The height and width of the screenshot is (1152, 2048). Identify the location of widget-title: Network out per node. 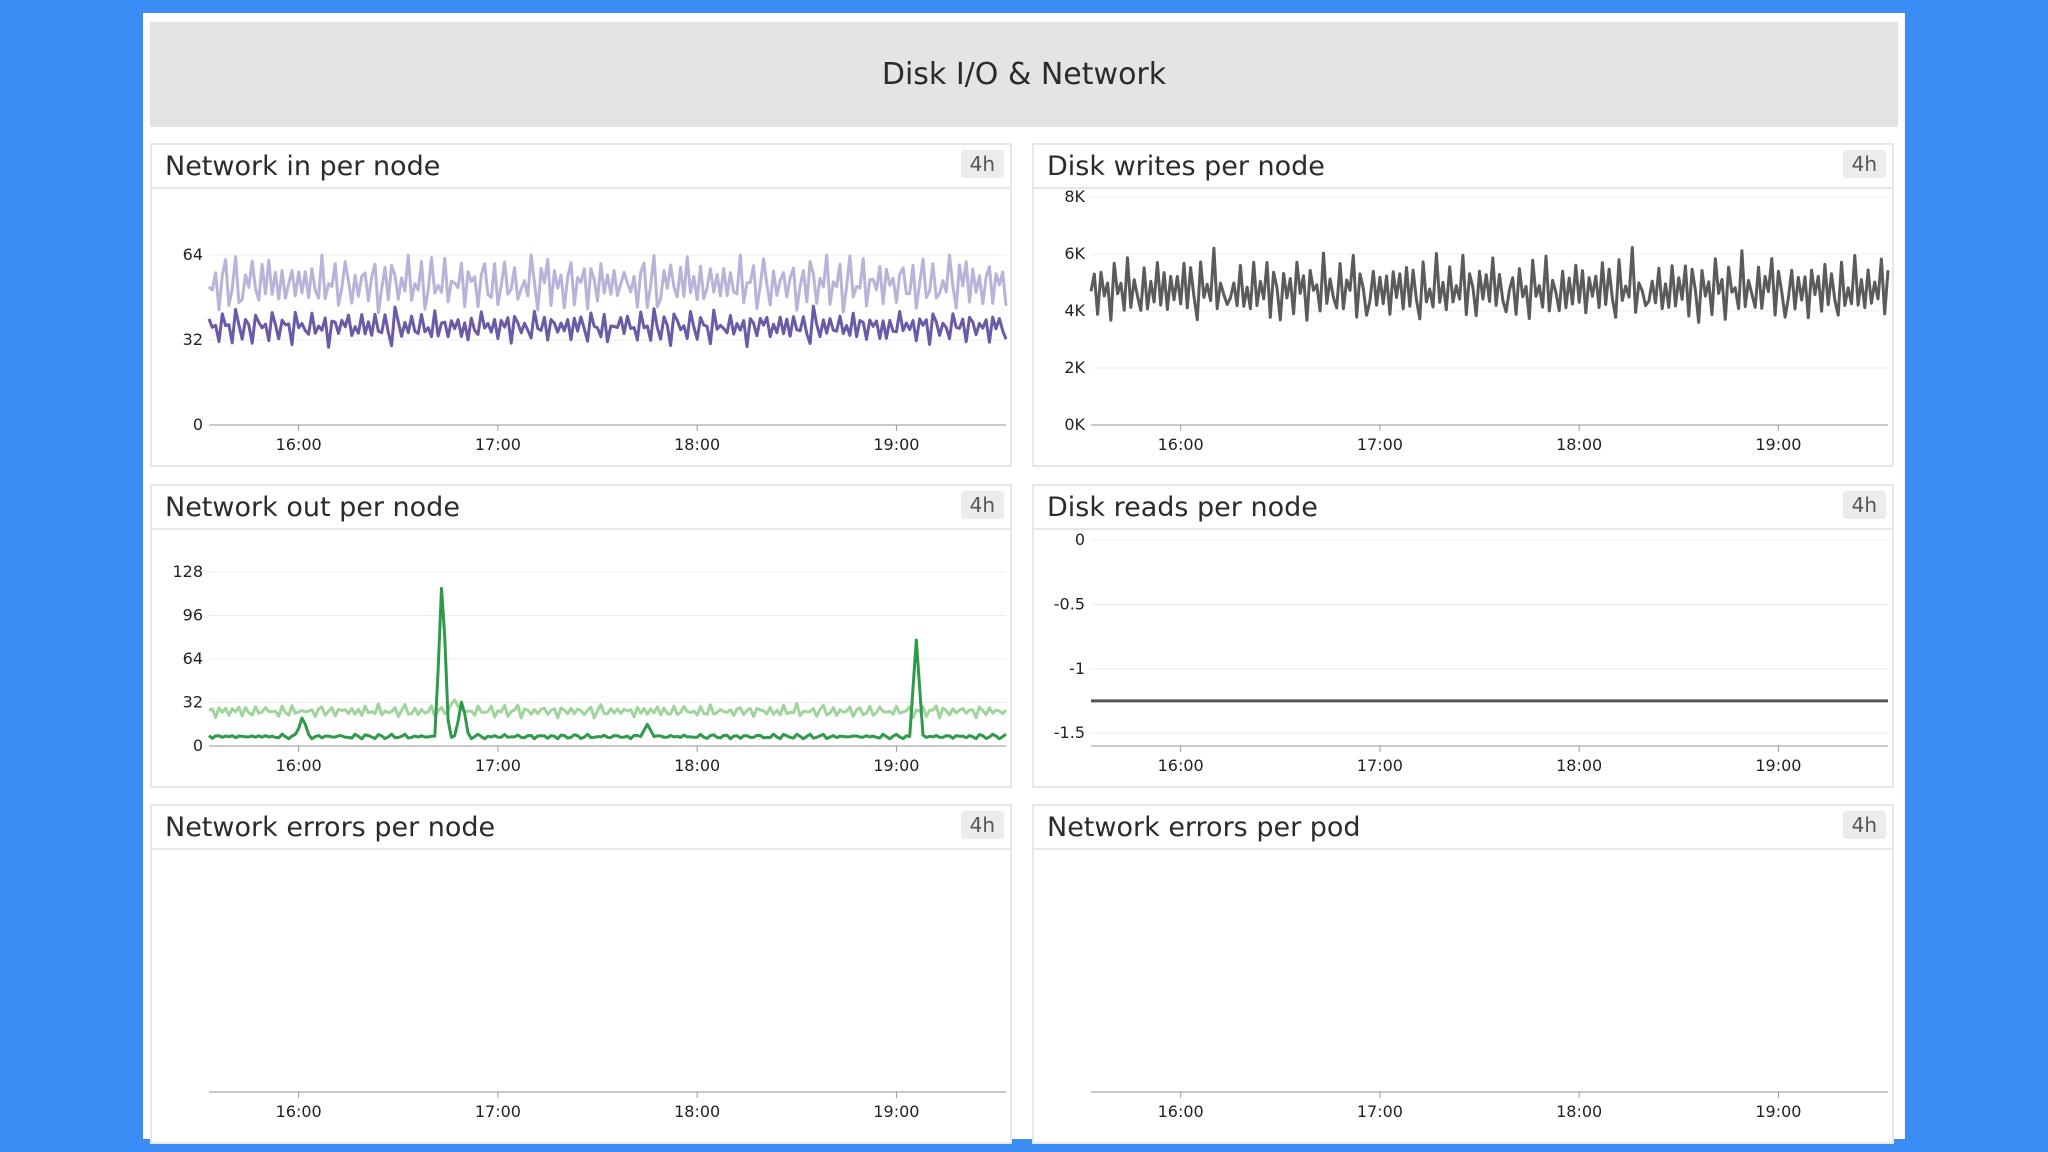
(312, 507).